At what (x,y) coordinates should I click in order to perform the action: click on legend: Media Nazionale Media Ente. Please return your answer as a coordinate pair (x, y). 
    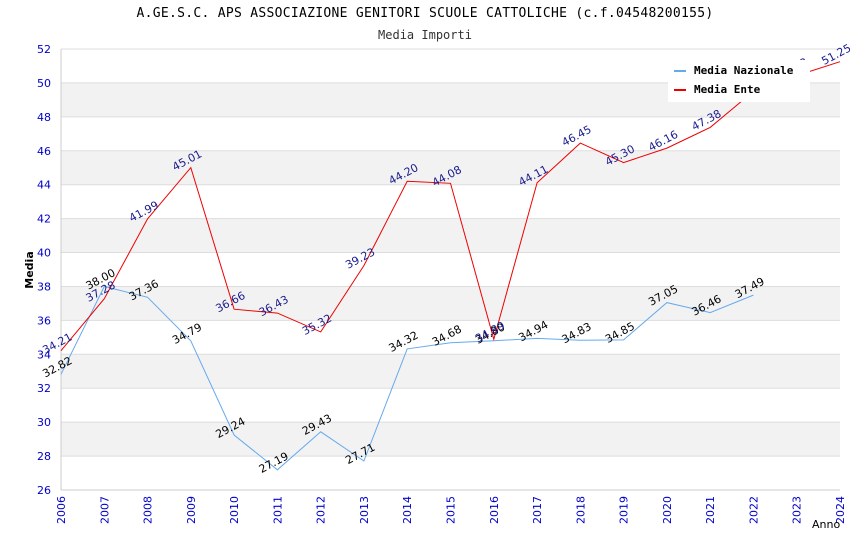
    Looking at the image, I should click on (739, 81).